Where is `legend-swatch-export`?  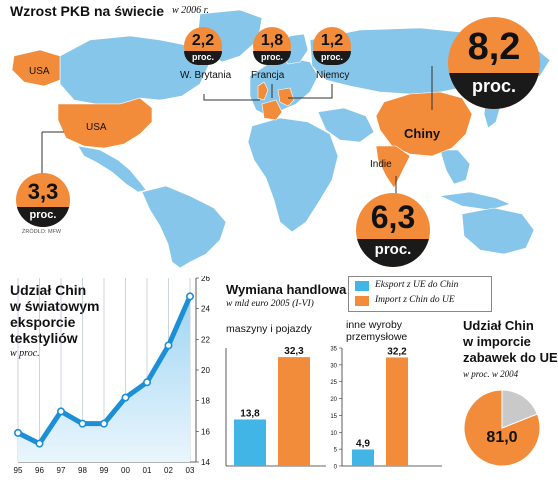
legend-swatch-export is located at coordinates (362, 286).